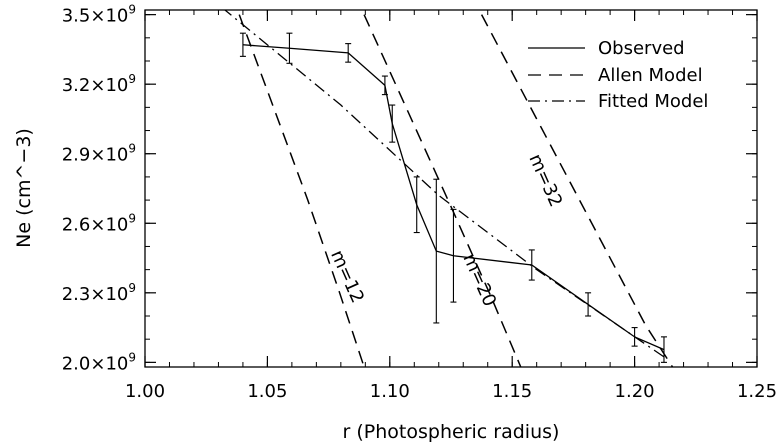 The image size is (782, 447). I want to click on x-tick-label: 1.05, so click(267, 391).